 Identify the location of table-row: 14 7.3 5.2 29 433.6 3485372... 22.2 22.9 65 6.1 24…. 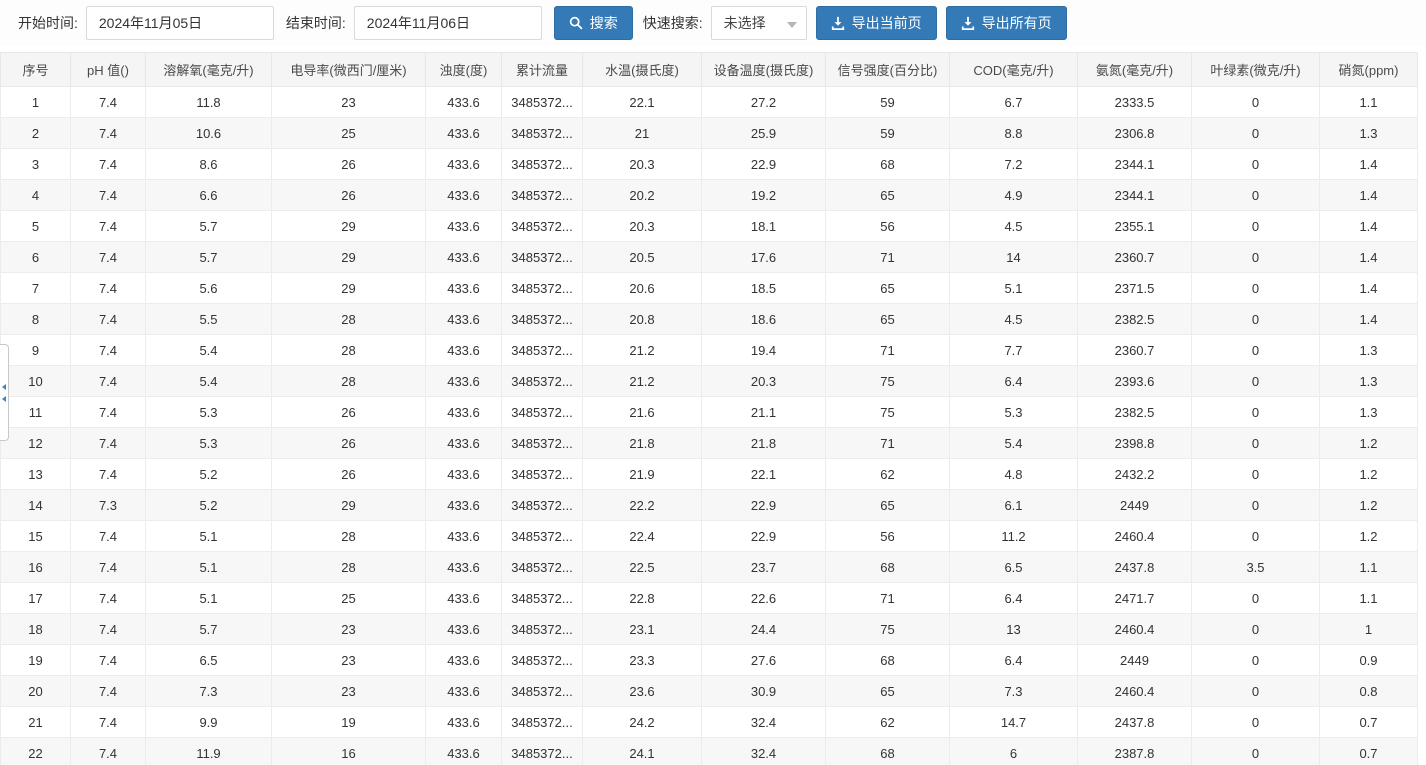
(709, 505).